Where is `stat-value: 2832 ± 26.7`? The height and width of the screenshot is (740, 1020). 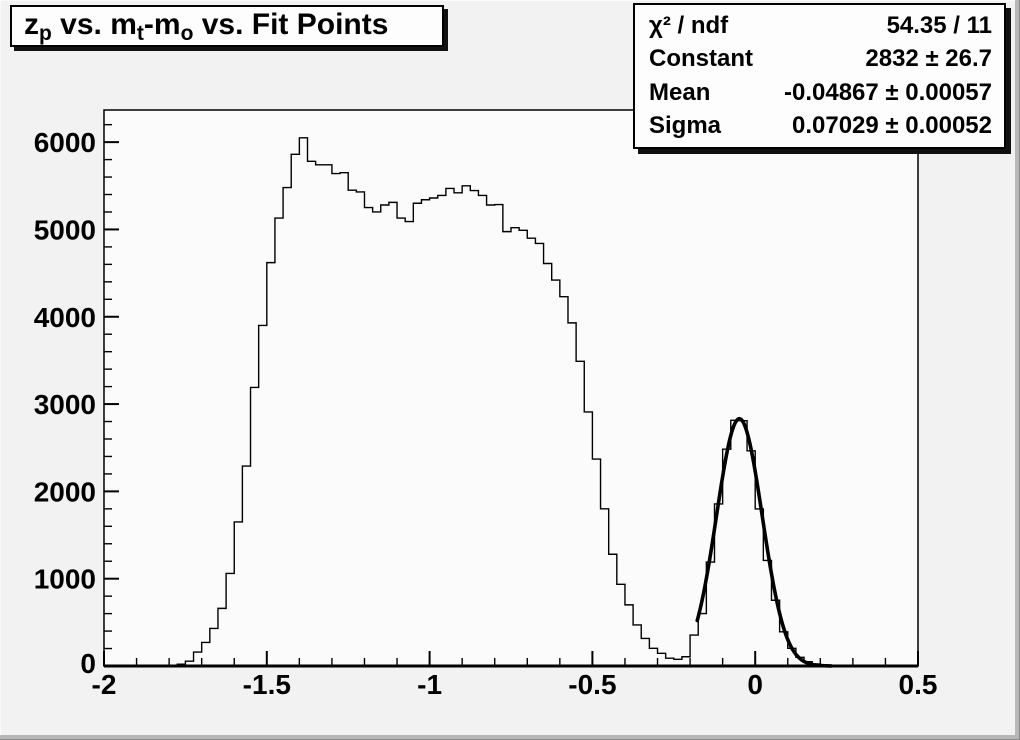 stat-value: 2832 ± 26.7 is located at coordinates (928, 59).